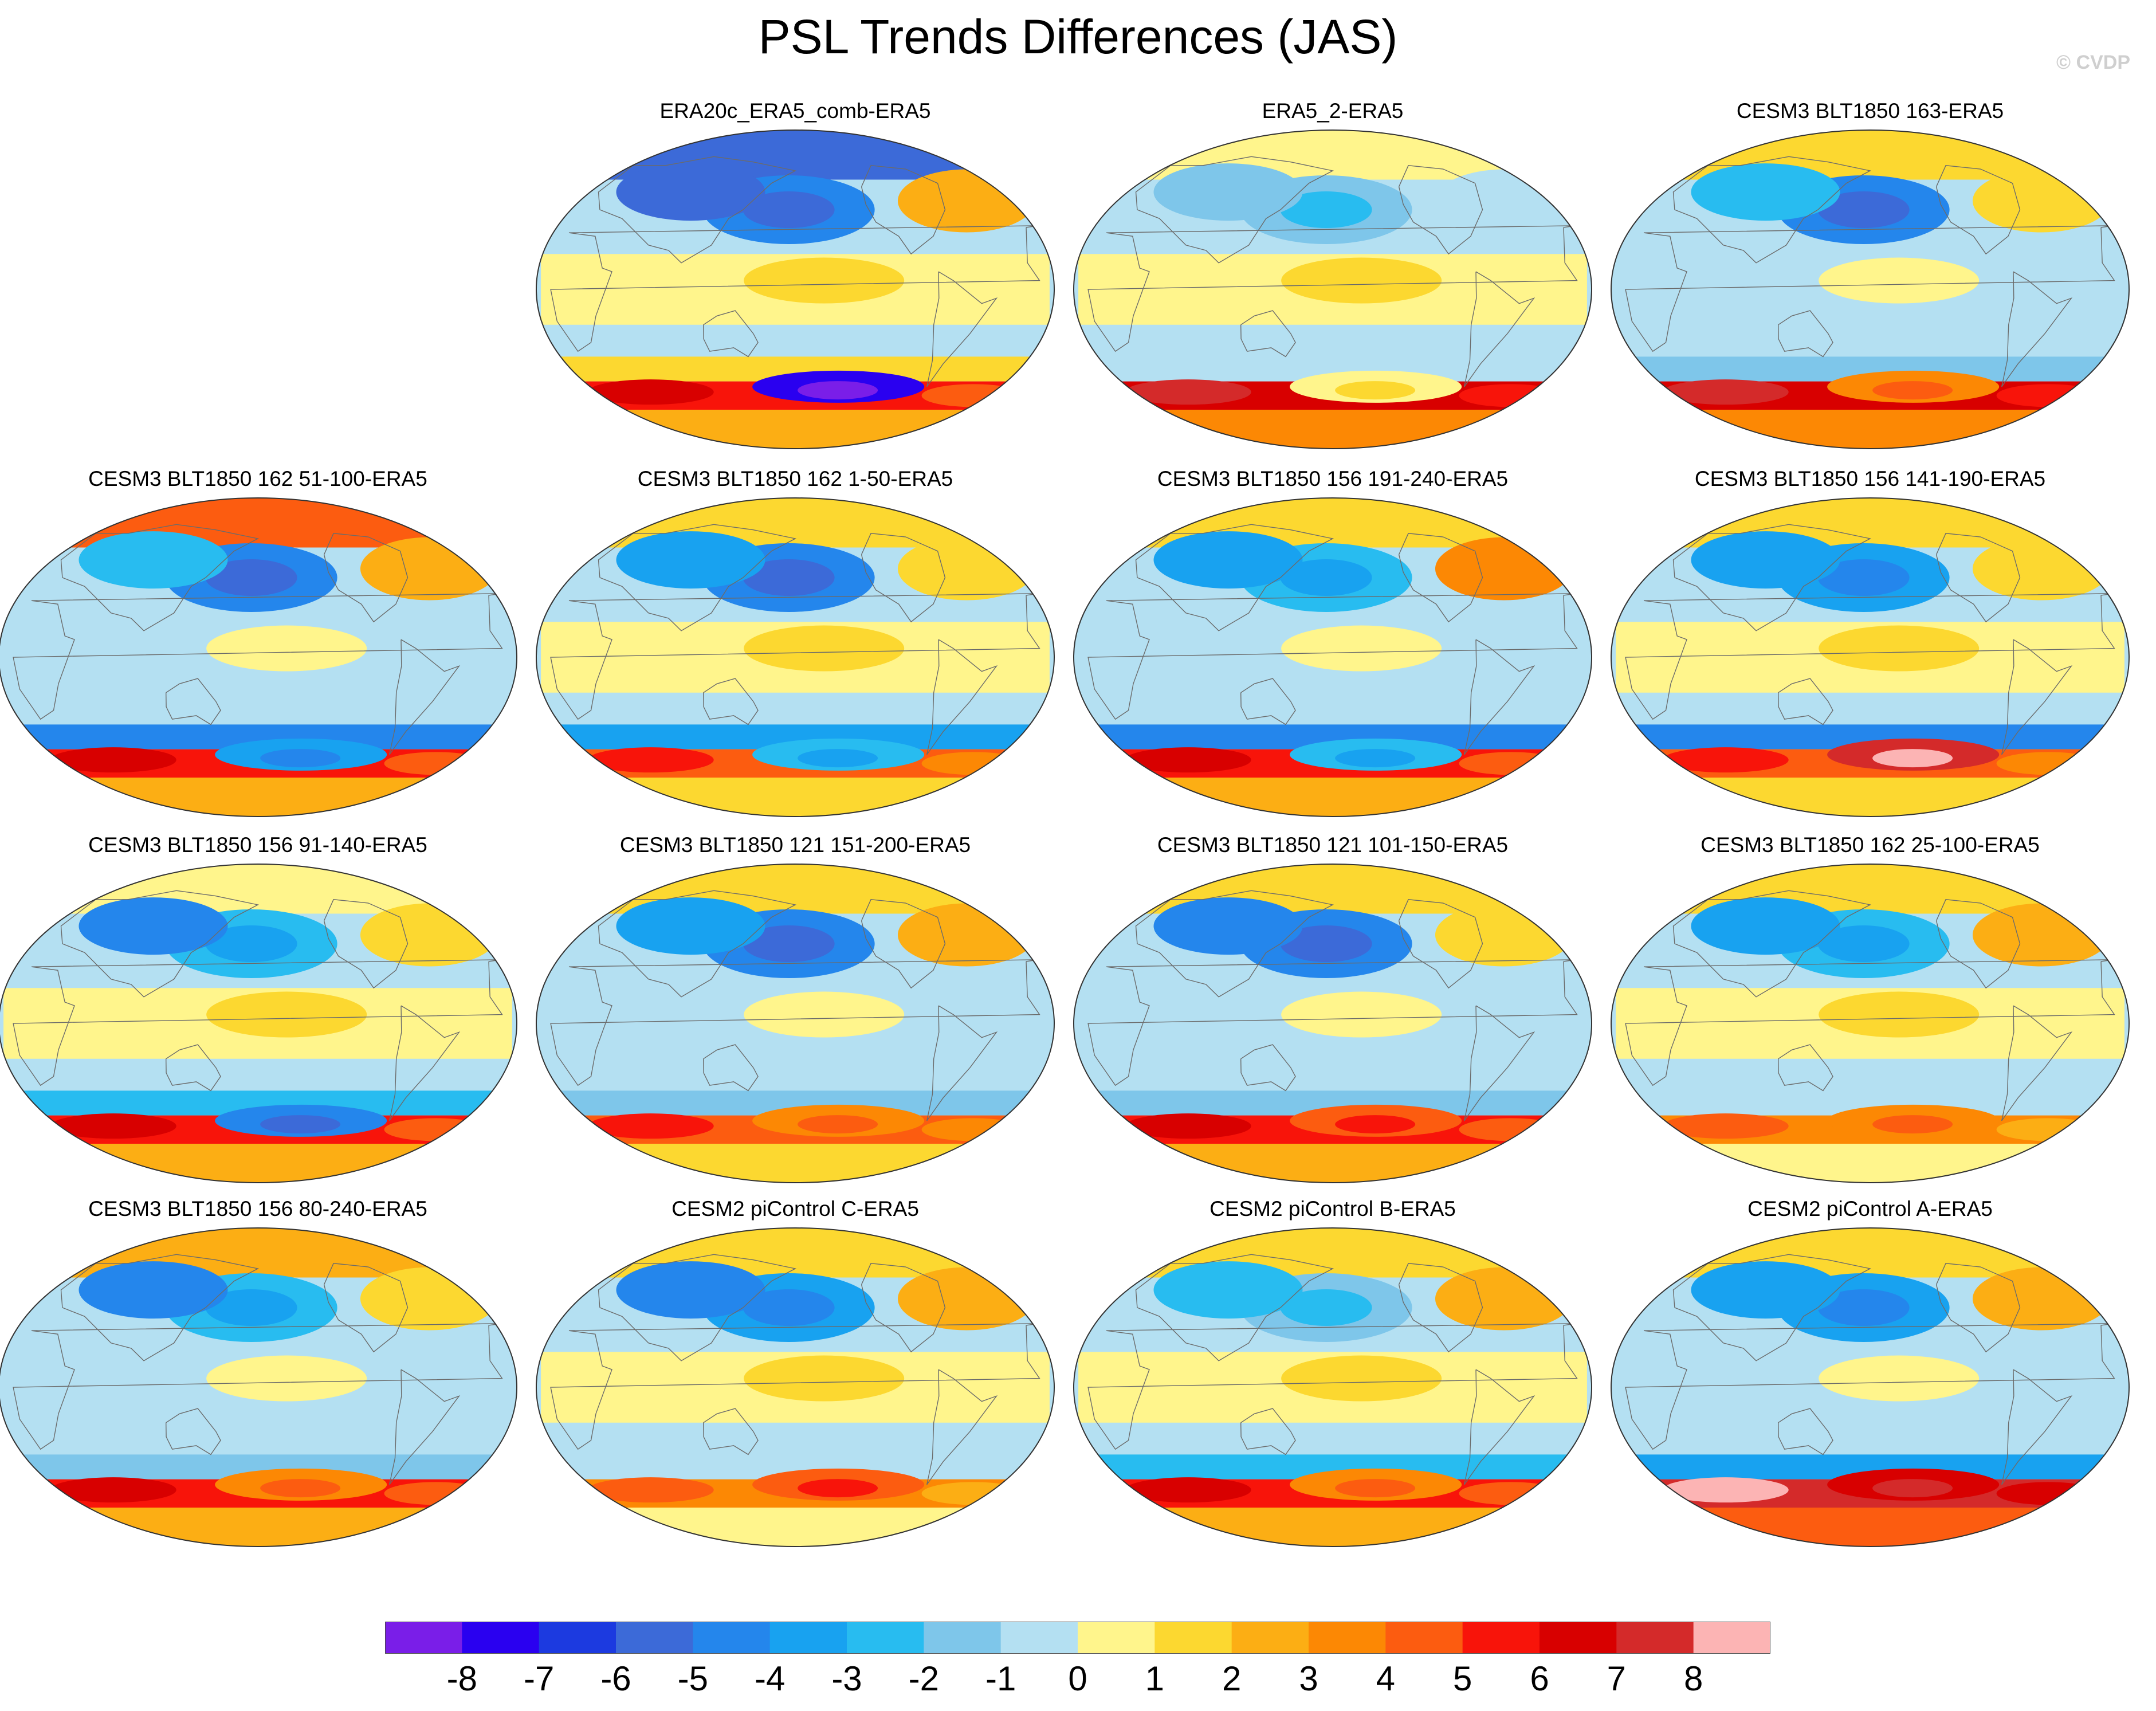 This screenshot has height=1711, width=2156. Describe the element at coordinates (795, 479) in the screenshot. I see `panel-title: CESM3 BLT1850 162 1-50-ERA5` at that location.